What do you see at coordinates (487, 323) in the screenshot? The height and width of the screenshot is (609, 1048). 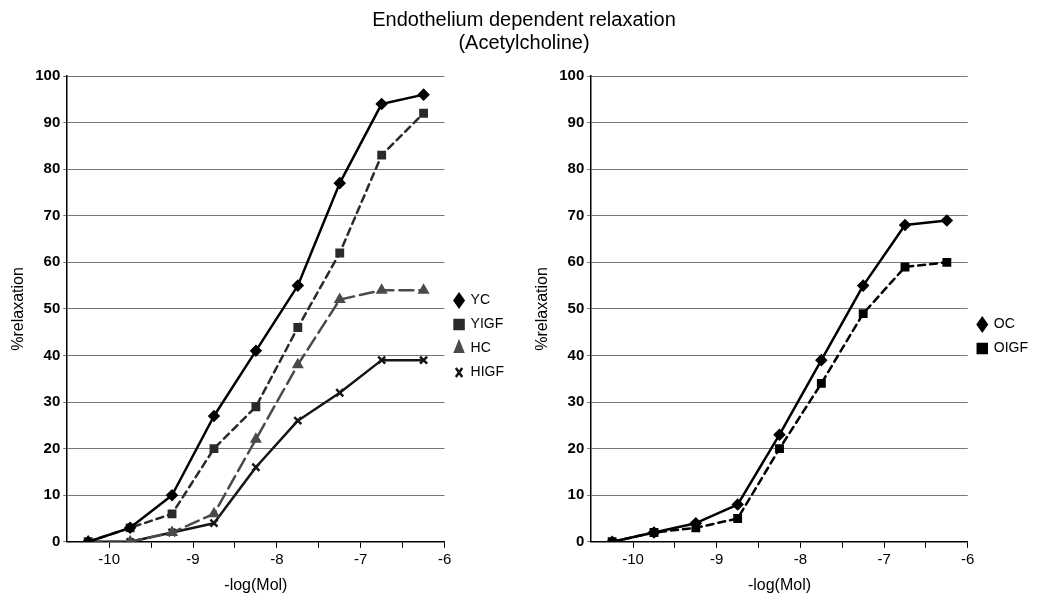 I see `legend-label: YIGF` at bounding box center [487, 323].